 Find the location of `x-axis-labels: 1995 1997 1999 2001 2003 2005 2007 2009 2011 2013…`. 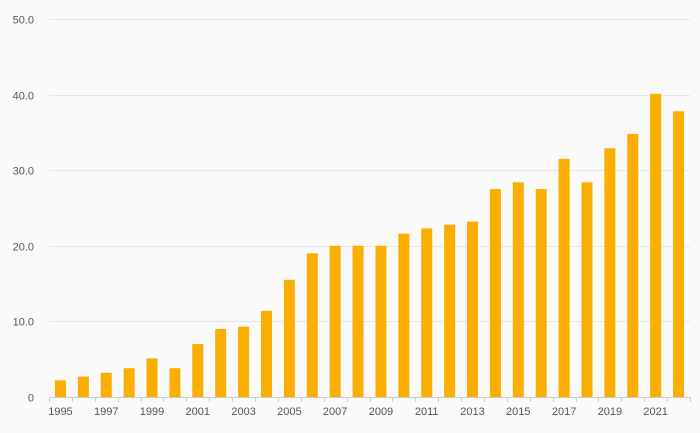

x-axis-labels: 1995 1997 1999 2001 2003 2005 2007 2009 2011 2013… is located at coordinates (358, 412).